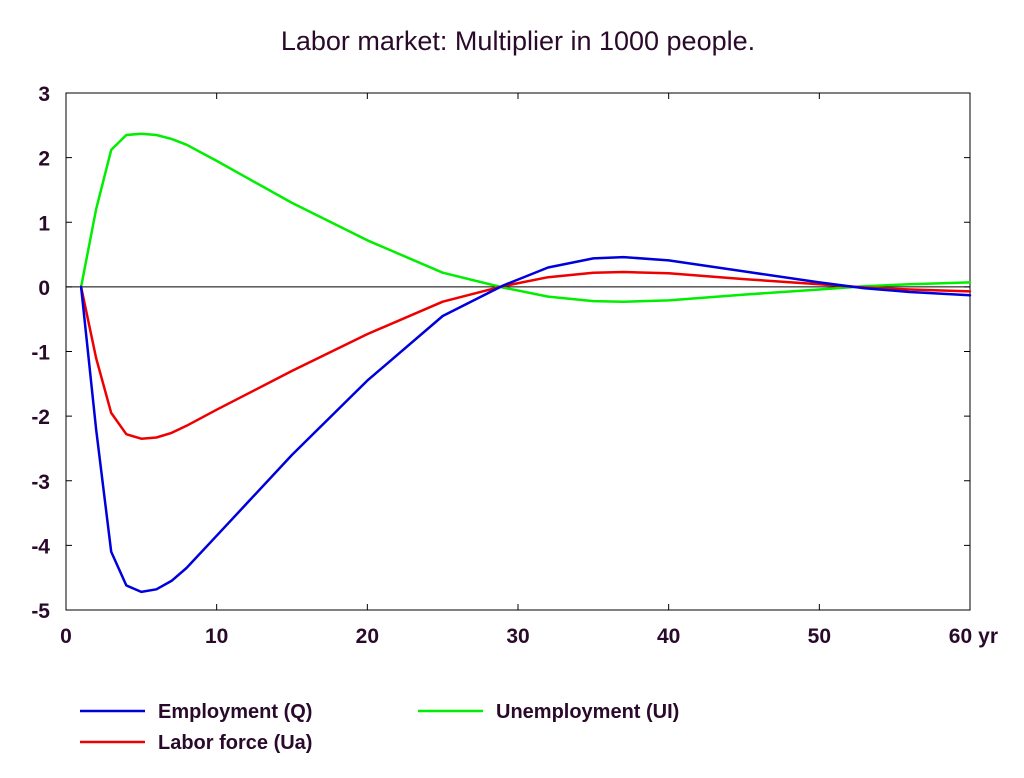  I want to click on legend-label: Unemployment (UI), so click(587, 712).